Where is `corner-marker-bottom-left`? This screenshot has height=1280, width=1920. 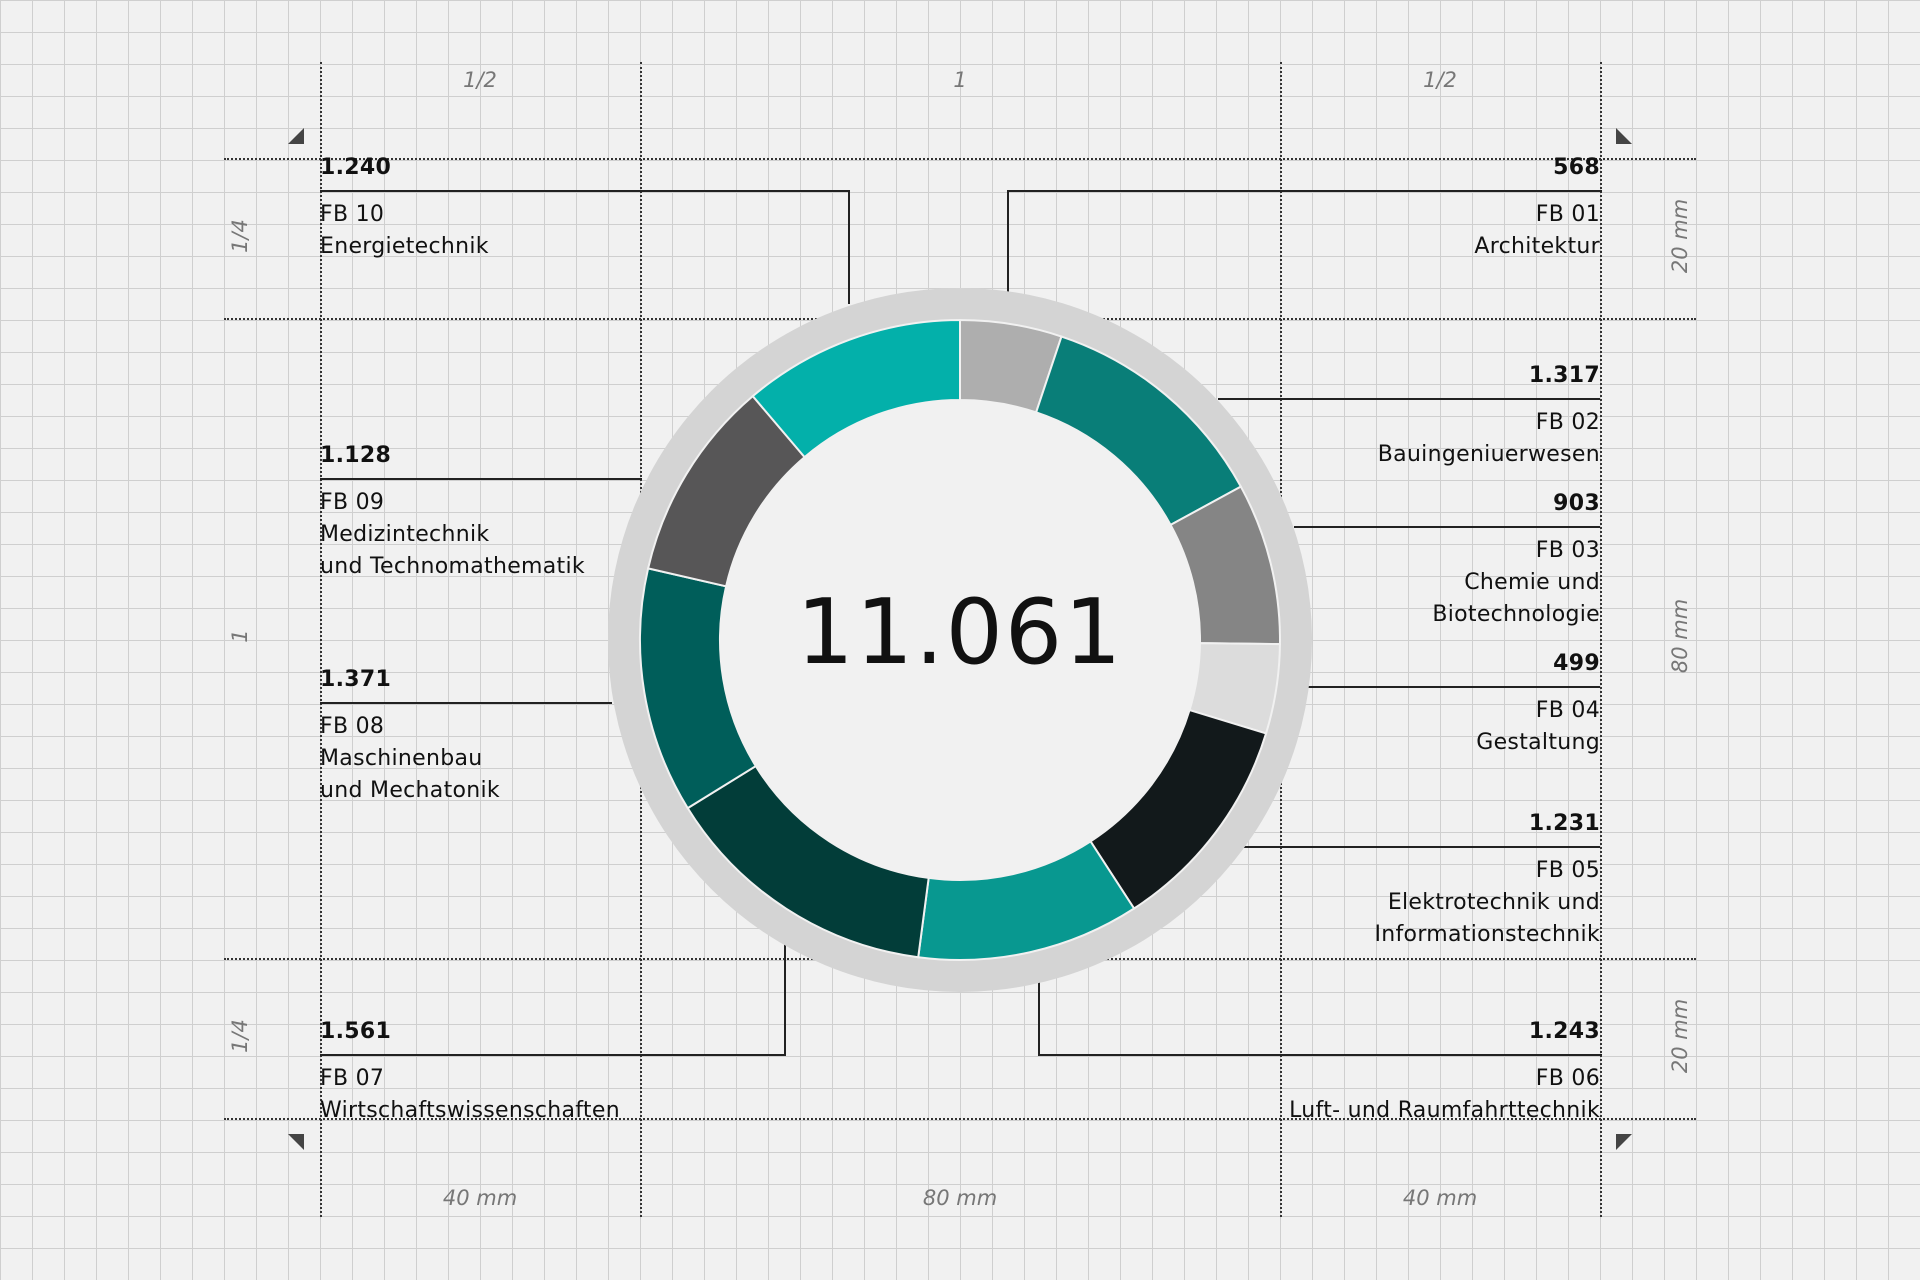
corner-marker-bottom-left is located at coordinates (296, 1142).